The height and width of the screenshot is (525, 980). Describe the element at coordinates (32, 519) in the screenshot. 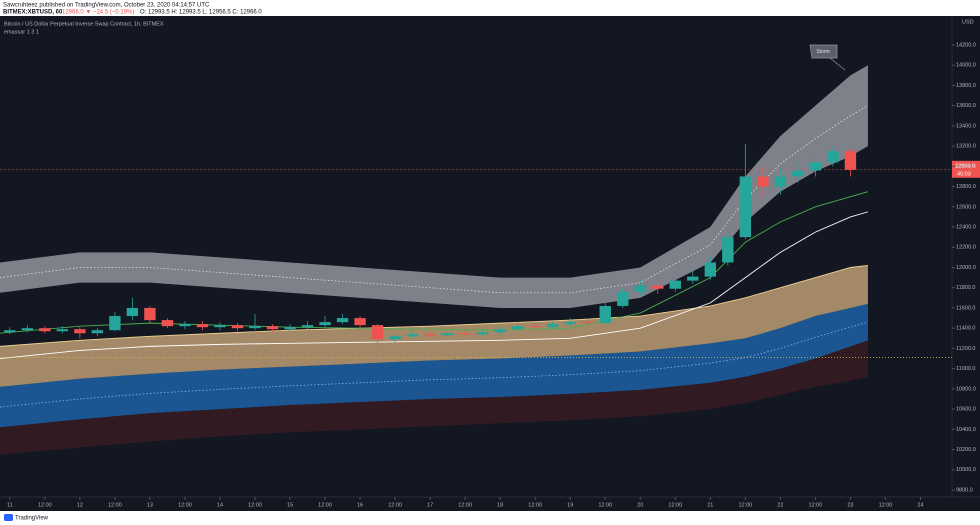

I see `logo-text: TradingView` at that location.